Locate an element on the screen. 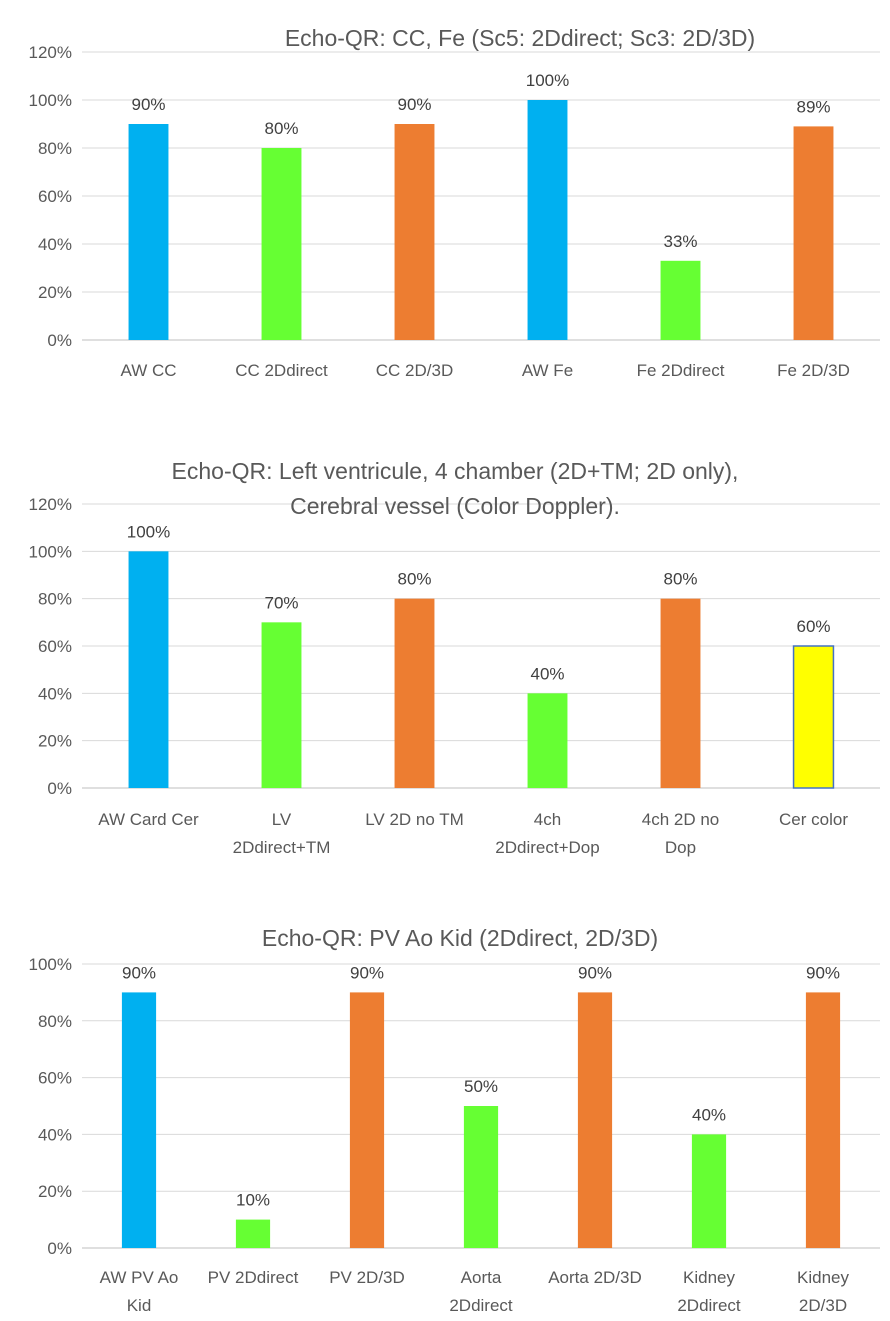  x-tick-label: PV 2D/3D is located at coordinates (367, 1277).